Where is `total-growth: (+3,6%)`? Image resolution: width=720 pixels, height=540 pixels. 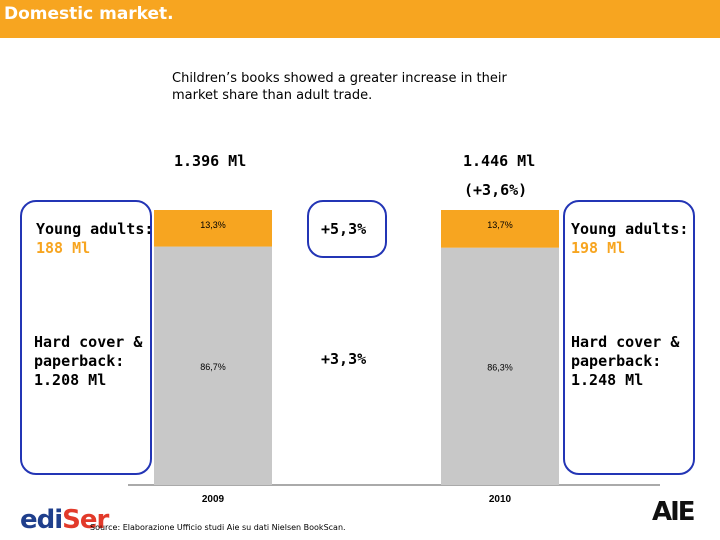 total-growth: (+3,6%) is located at coordinates (496, 190).